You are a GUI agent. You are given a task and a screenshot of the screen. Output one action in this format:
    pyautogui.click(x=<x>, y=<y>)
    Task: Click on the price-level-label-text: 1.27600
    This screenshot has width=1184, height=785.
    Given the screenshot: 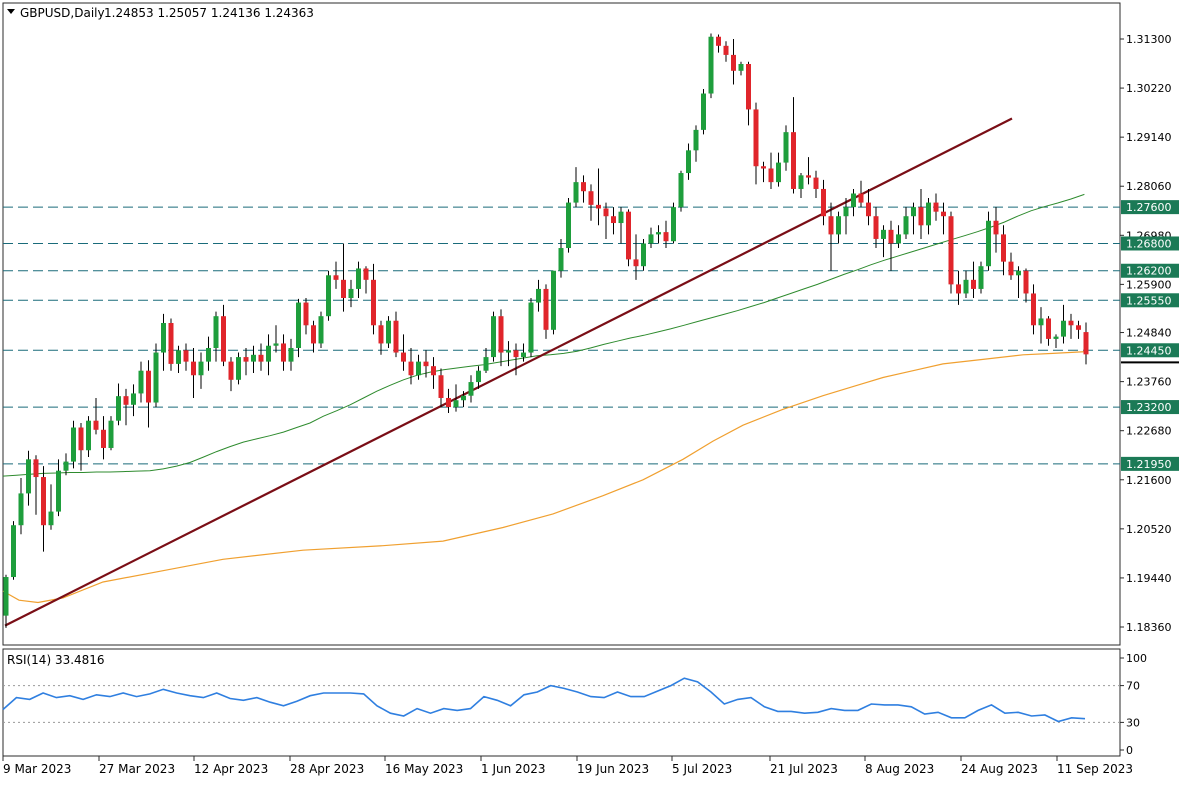 What is the action you would take?
    pyautogui.click(x=1149, y=207)
    